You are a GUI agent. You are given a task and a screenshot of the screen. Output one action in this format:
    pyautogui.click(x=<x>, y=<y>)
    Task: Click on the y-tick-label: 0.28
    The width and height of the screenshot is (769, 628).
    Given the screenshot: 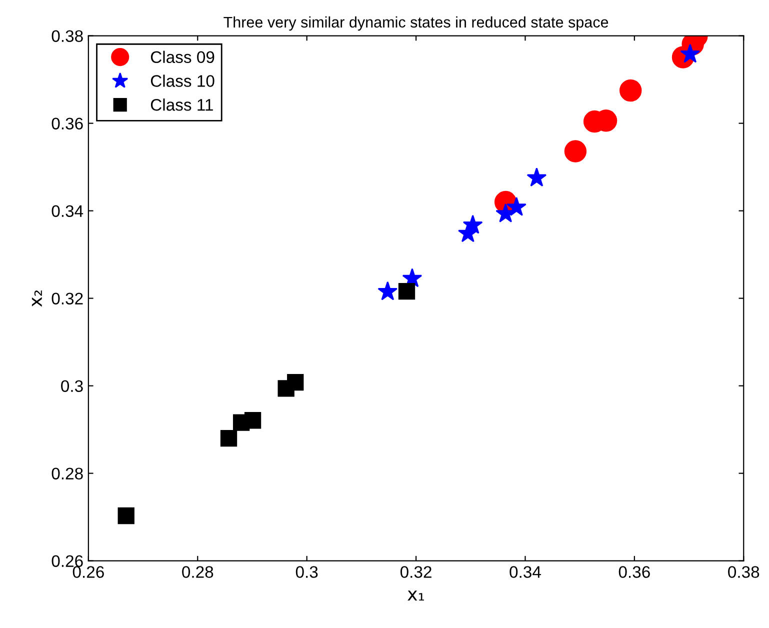 What is the action you would take?
    pyautogui.click(x=67, y=474)
    